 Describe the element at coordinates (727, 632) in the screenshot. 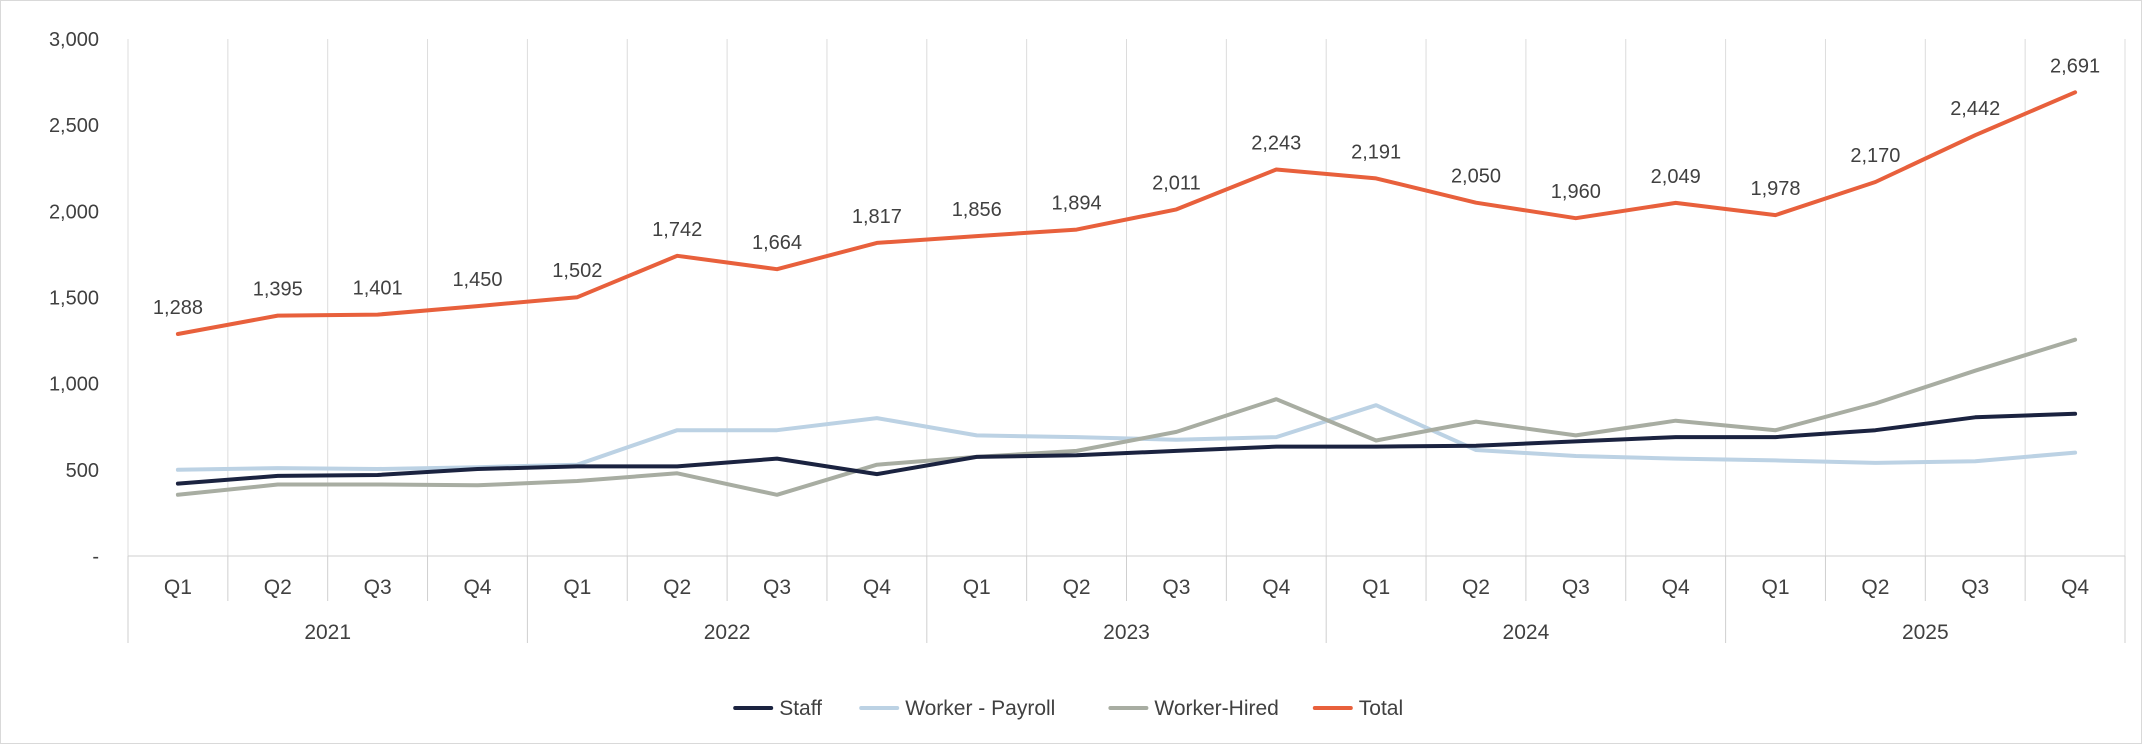

I see `year-label: 2022` at that location.